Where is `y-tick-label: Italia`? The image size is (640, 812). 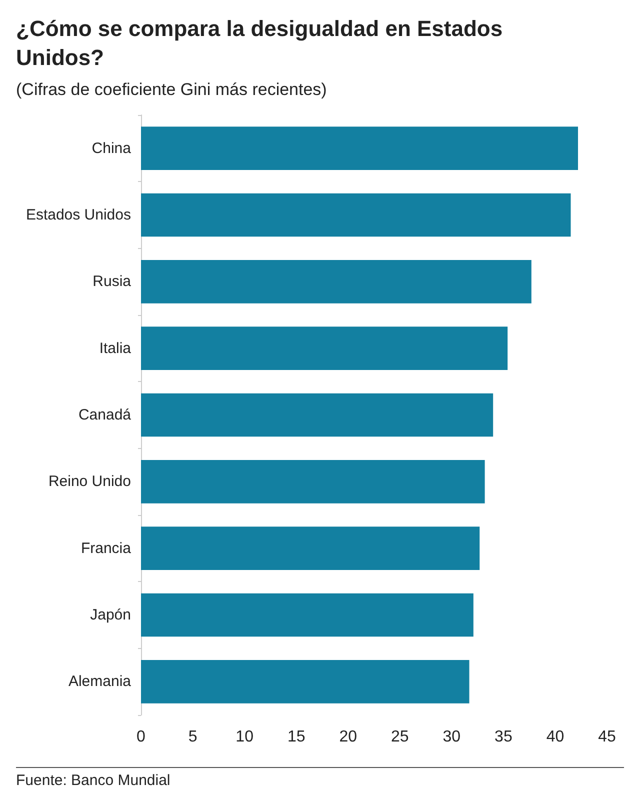 y-tick-label: Italia is located at coordinates (115, 348).